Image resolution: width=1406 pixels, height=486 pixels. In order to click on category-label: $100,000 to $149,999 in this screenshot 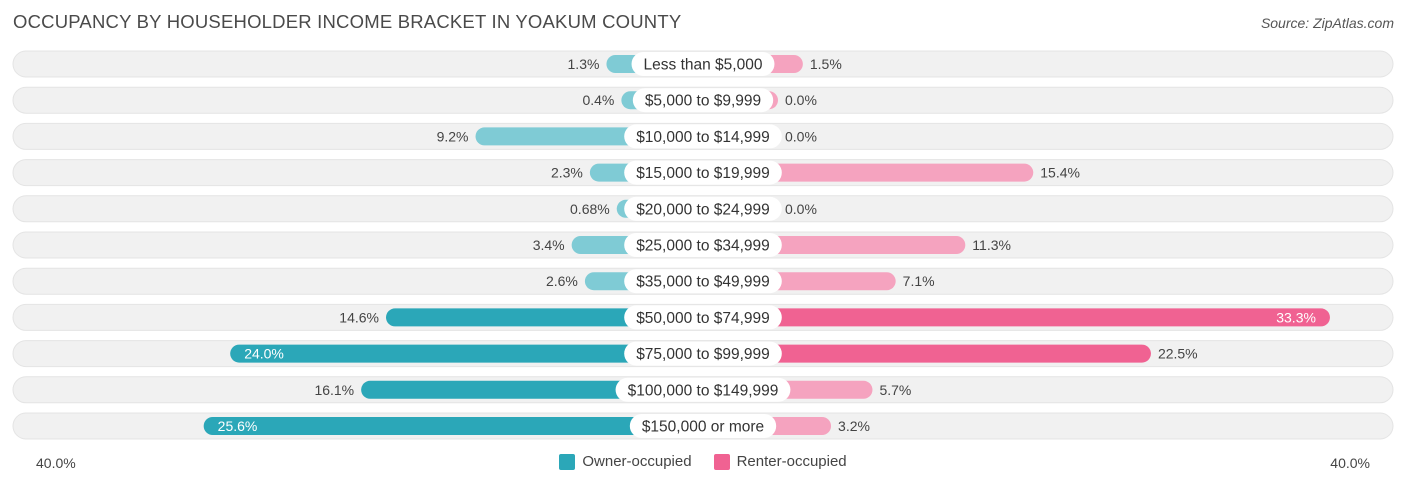, I will do `click(703, 390)`.